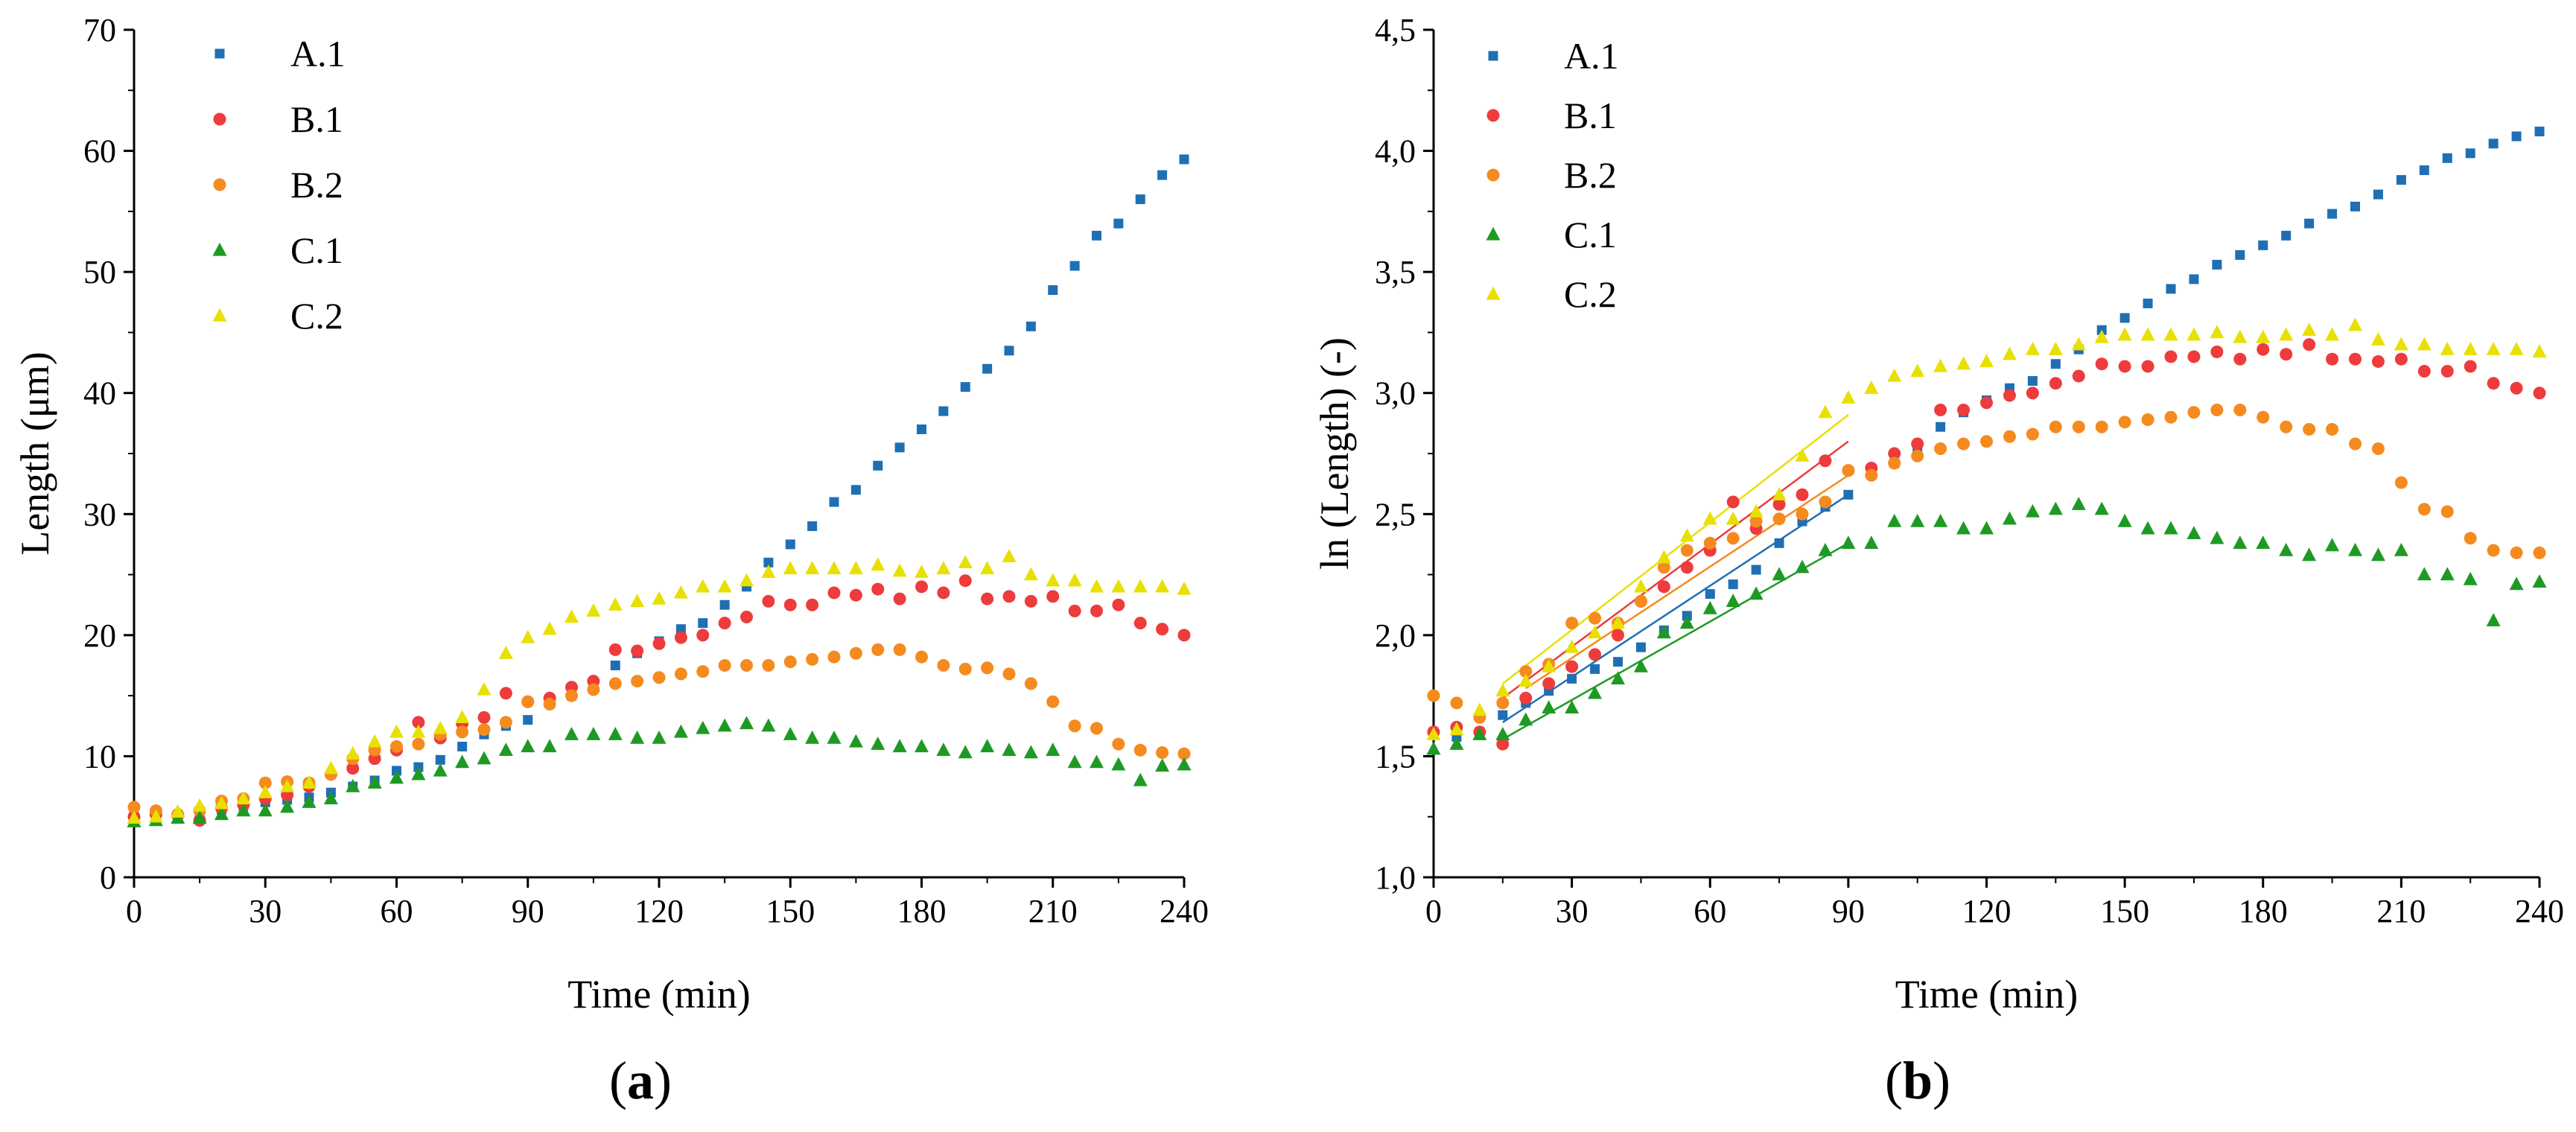 The image size is (2576, 1132). Describe the element at coordinates (99, 393) in the screenshot. I see `y-tick-label: 40` at that location.